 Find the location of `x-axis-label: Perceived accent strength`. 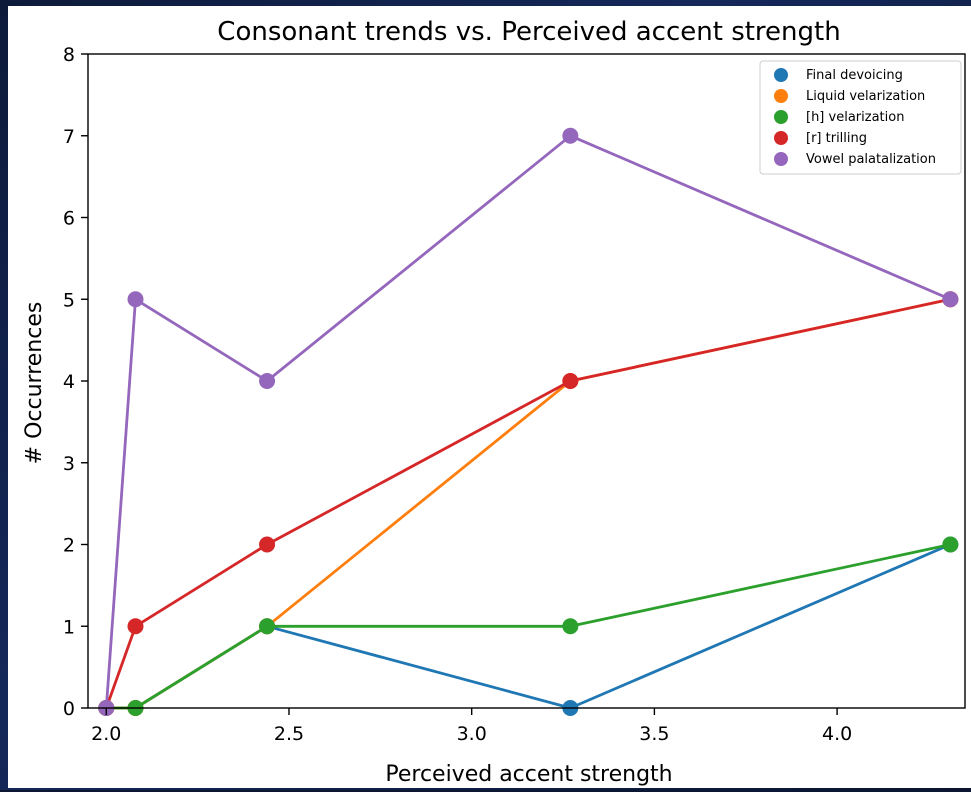

x-axis-label: Perceived accent strength is located at coordinates (528, 774).